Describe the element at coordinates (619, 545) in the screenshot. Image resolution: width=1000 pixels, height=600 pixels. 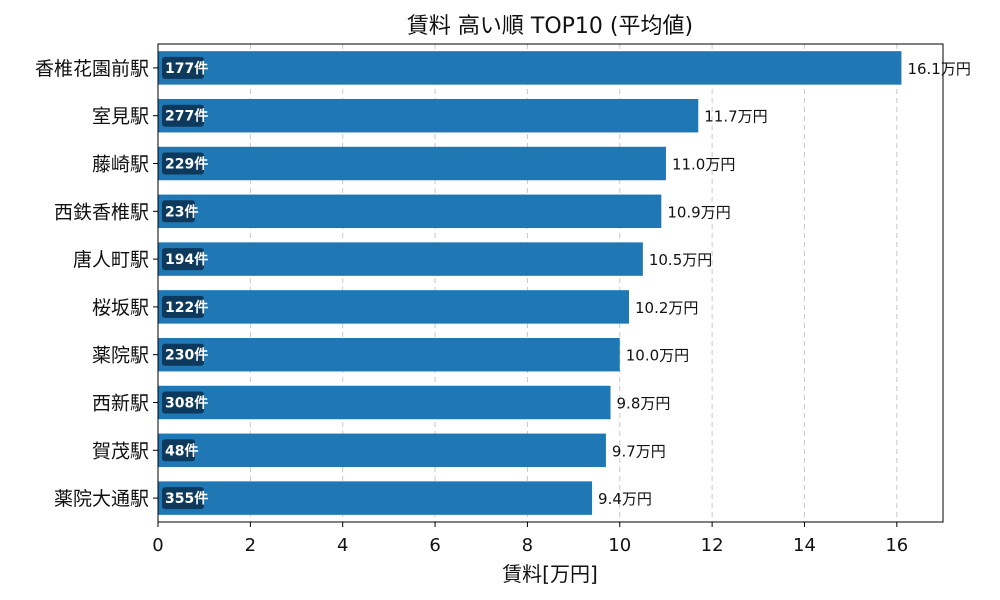
I see `x-tick-label: 10` at that location.